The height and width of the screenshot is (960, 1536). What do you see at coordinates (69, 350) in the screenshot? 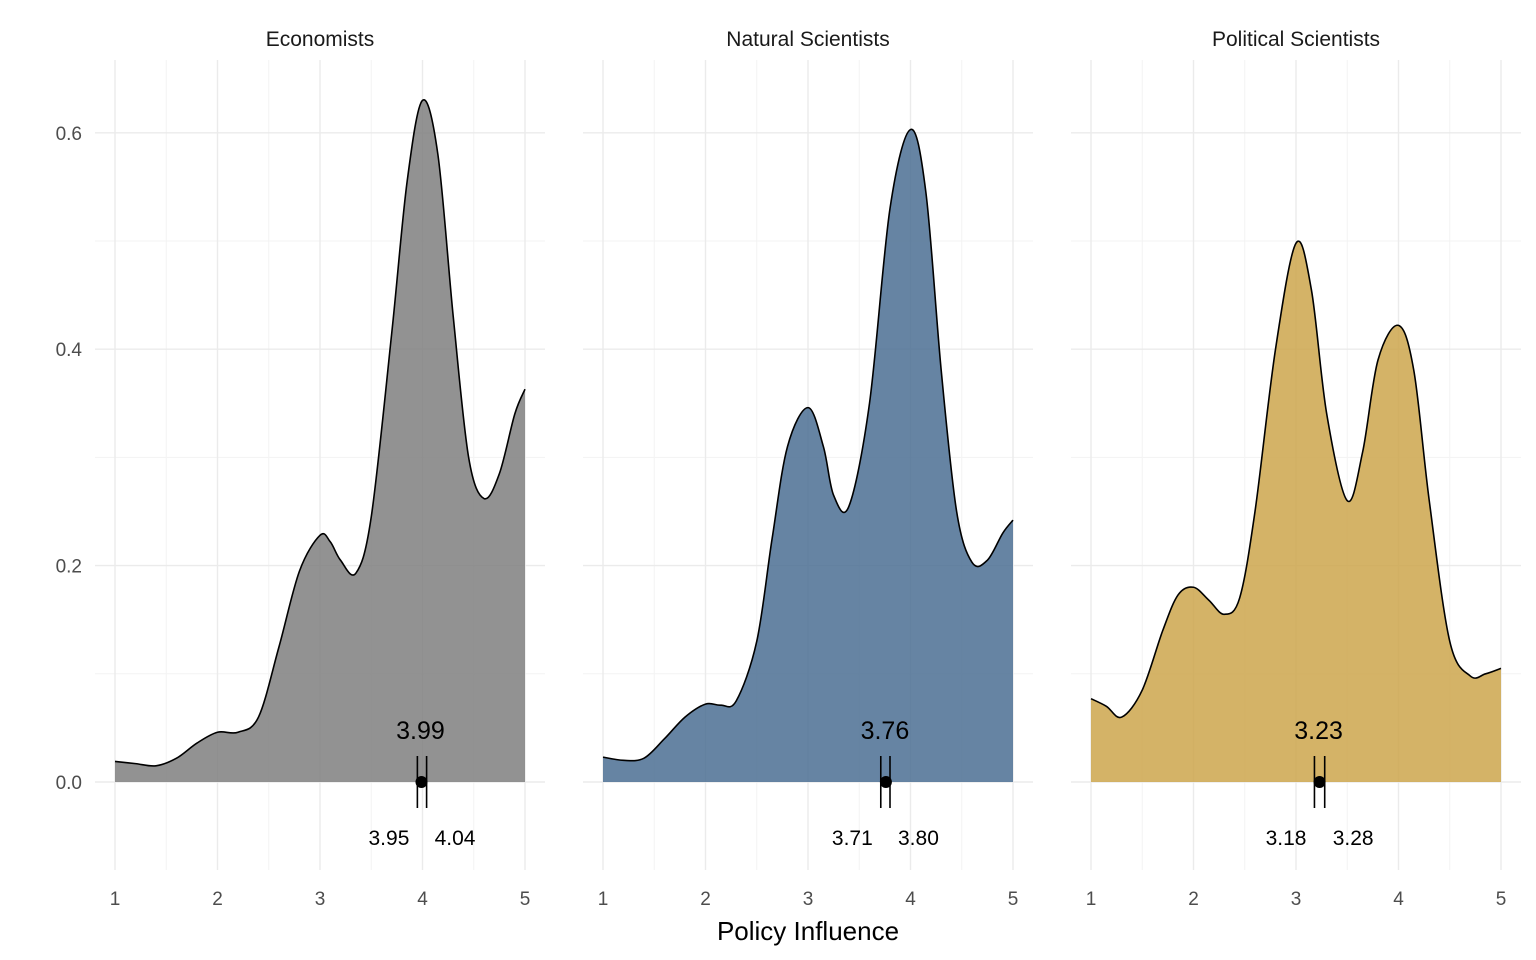
I see `y-tick-label: 0.4` at bounding box center [69, 350].